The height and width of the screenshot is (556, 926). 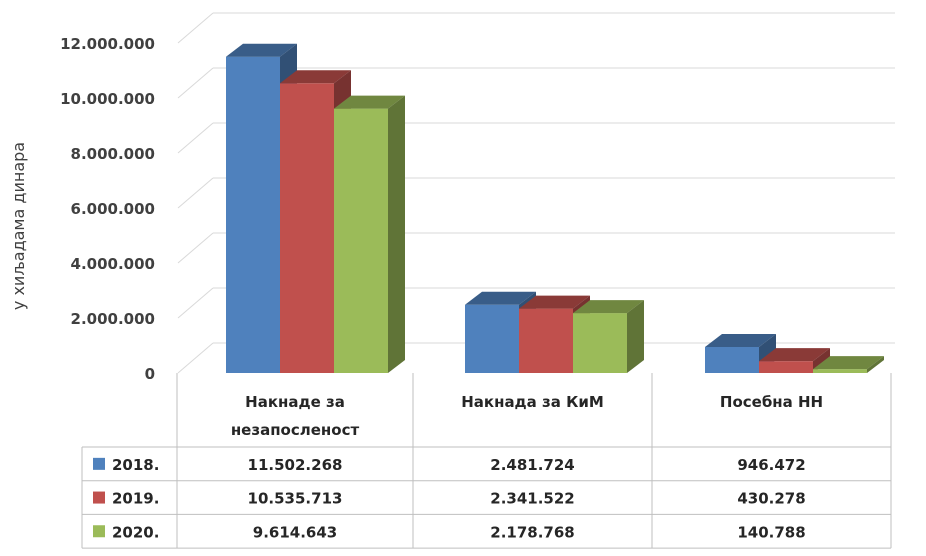 I want to click on table-cell-value: 2.178.768, so click(x=532, y=532).